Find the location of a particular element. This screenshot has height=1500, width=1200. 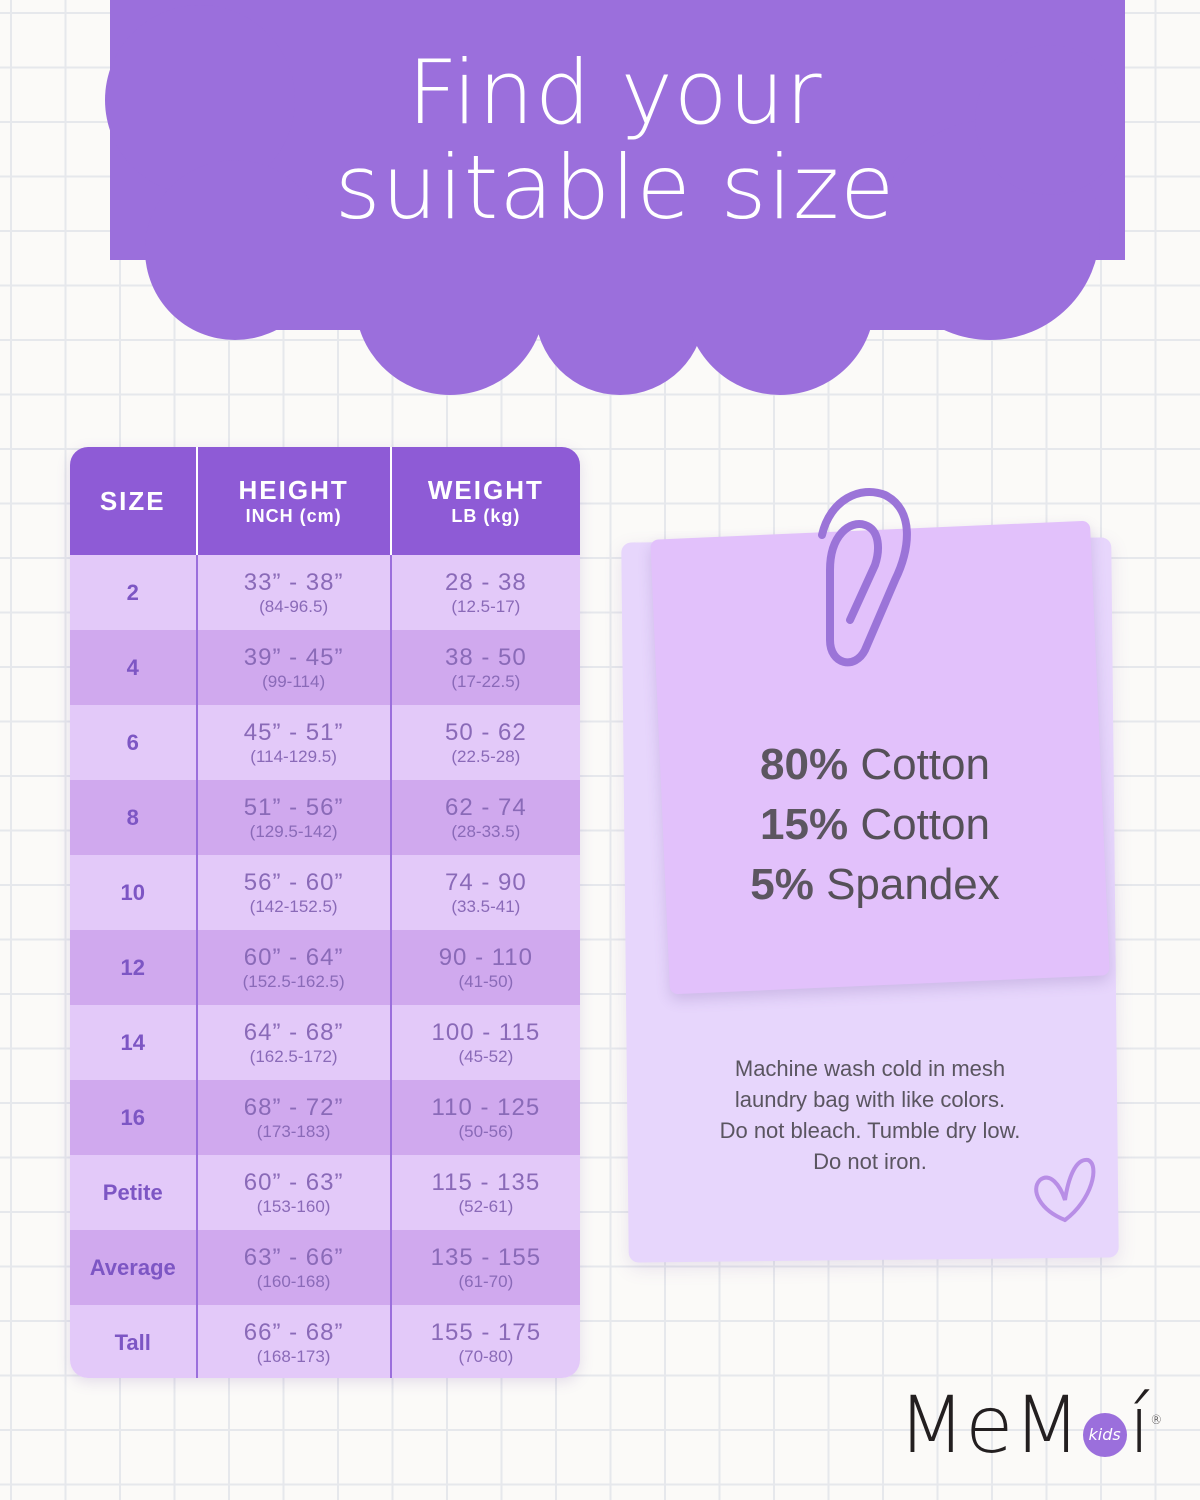

fabric-line: 80% Cotton is located at coordinates (875, 764).